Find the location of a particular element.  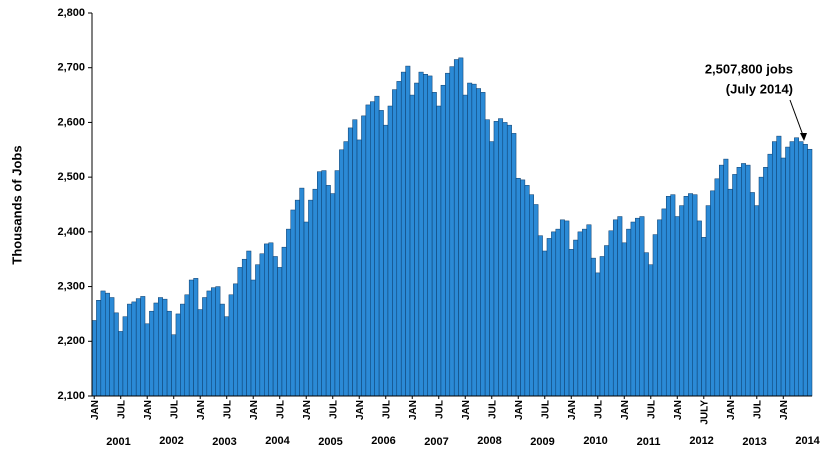

year-label: 2012 is located at coordinates (701, 441).